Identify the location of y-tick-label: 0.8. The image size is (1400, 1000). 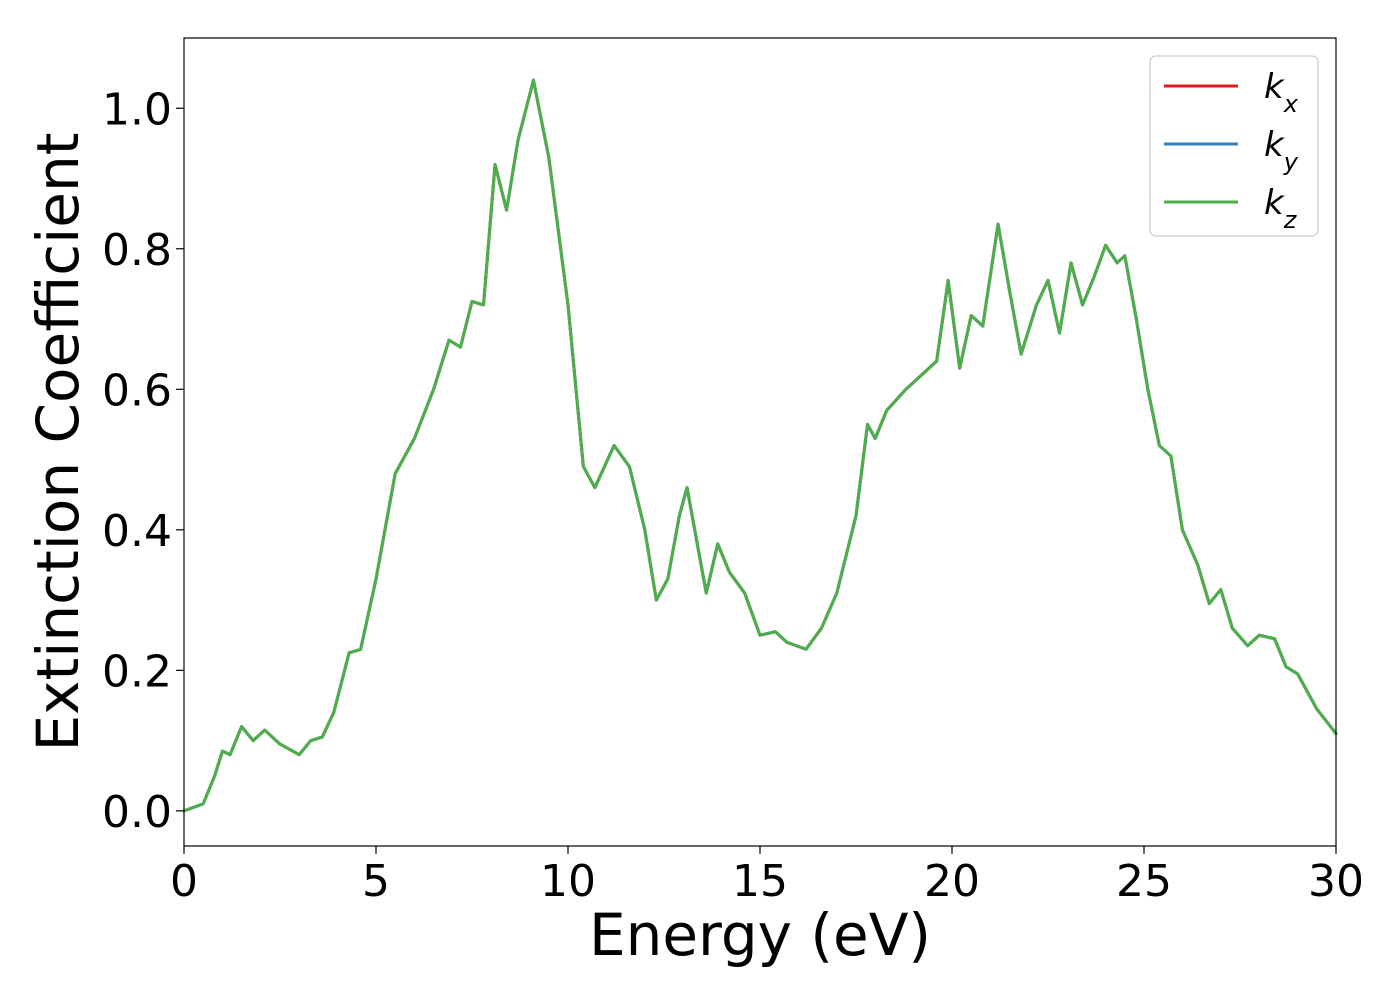
(137, 250).